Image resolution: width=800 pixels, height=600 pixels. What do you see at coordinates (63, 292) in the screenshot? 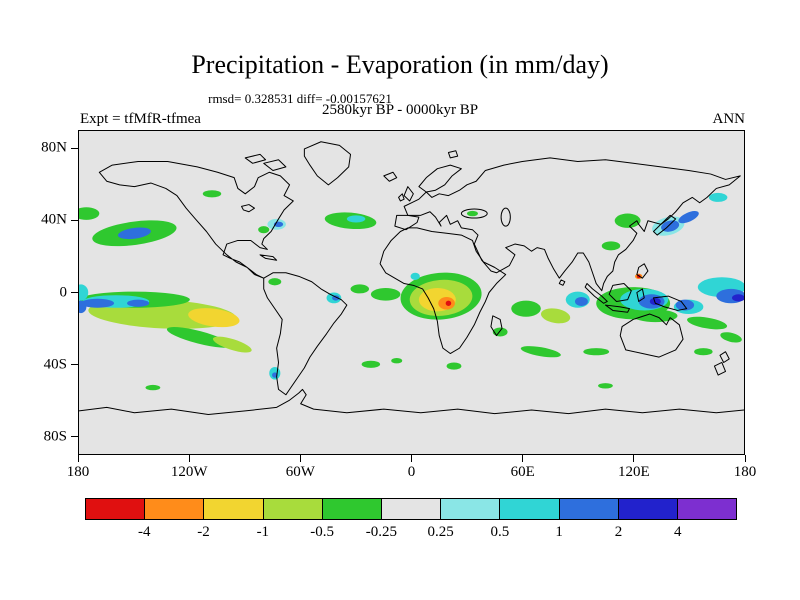
I see `y-tick-label: 0` at bounding box center [63, 292].